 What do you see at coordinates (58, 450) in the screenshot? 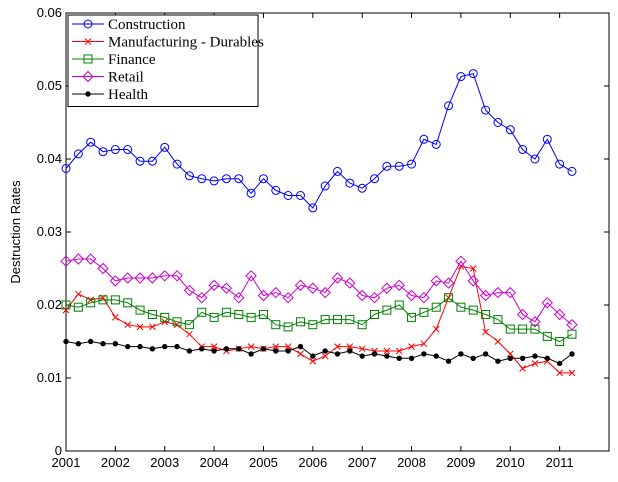
I see `y-tick-label: 0` at bounding box center [58, 450].